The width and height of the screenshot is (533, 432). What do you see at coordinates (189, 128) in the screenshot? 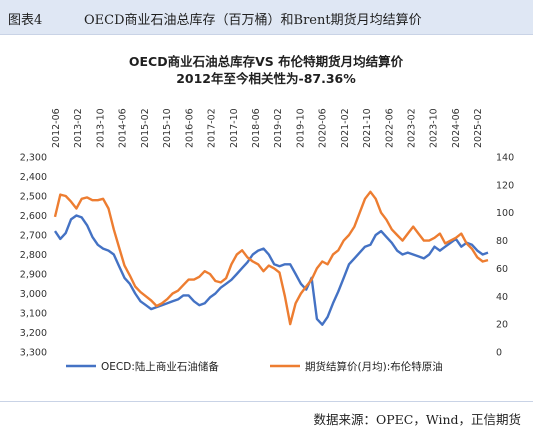
I see `x-tick-label: 2016-06` at bounding box center [189, 128].